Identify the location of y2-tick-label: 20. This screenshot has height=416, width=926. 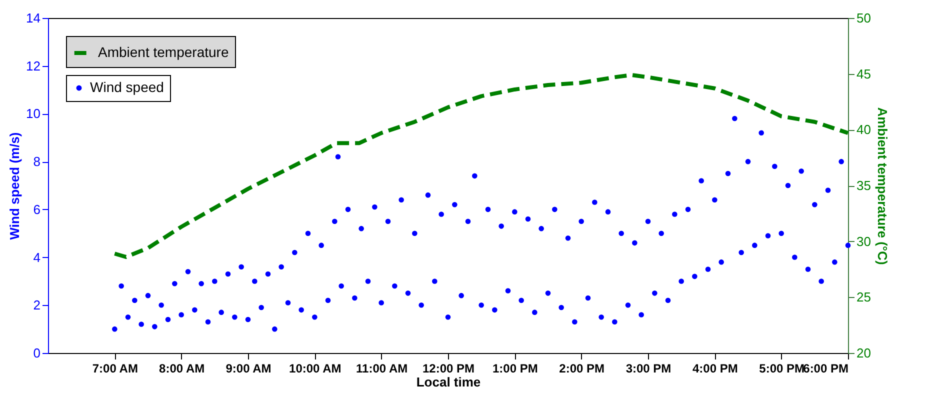
(863, 353).